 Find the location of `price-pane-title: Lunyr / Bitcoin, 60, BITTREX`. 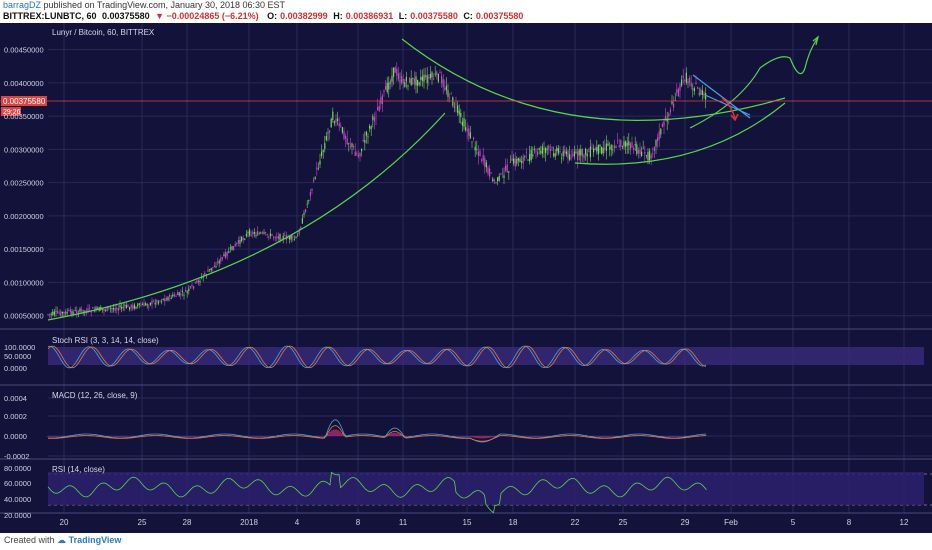

price-pane-title: Lunyr / Bitcoin, 60, BITTREX is located at coordinates (103, 32).